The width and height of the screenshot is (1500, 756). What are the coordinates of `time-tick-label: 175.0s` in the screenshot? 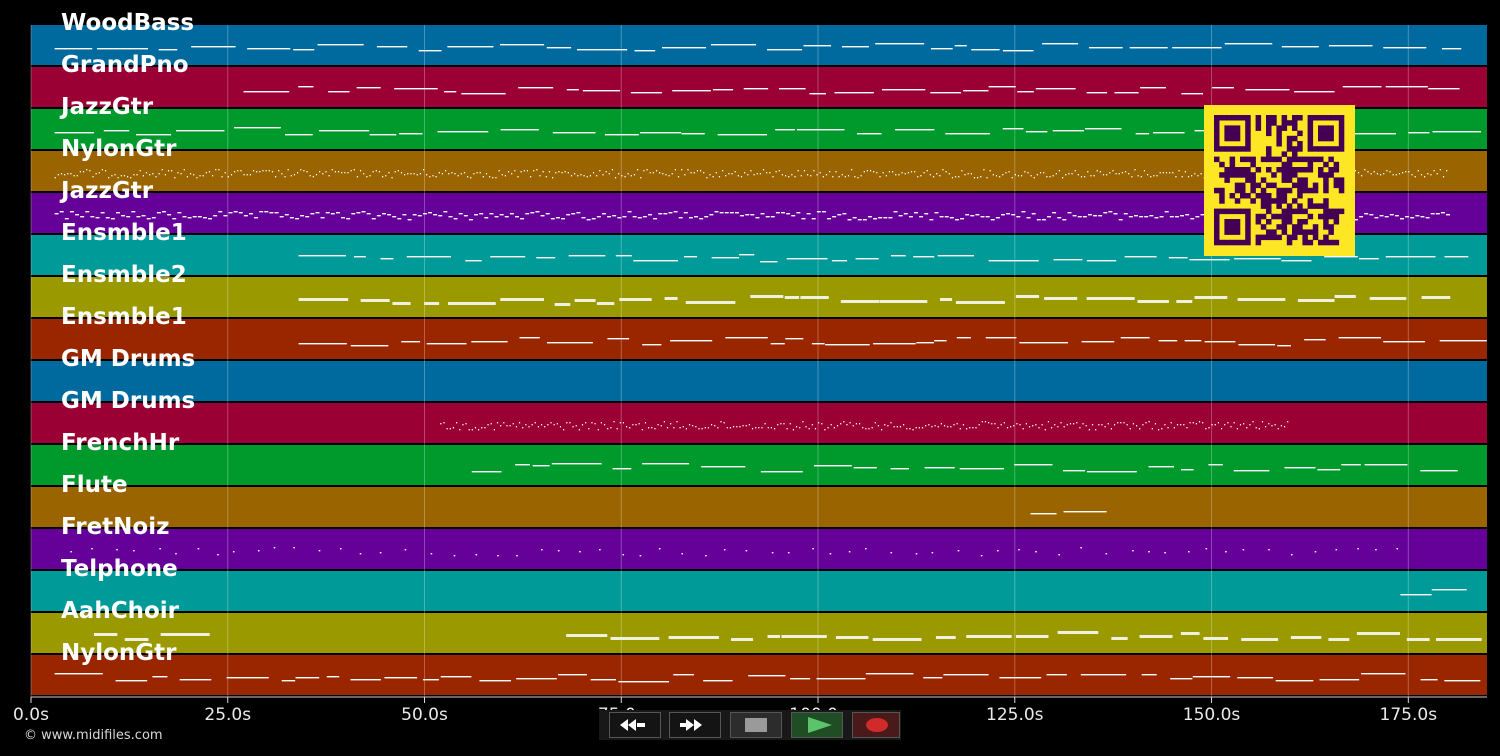 It's located at (1408, 715).